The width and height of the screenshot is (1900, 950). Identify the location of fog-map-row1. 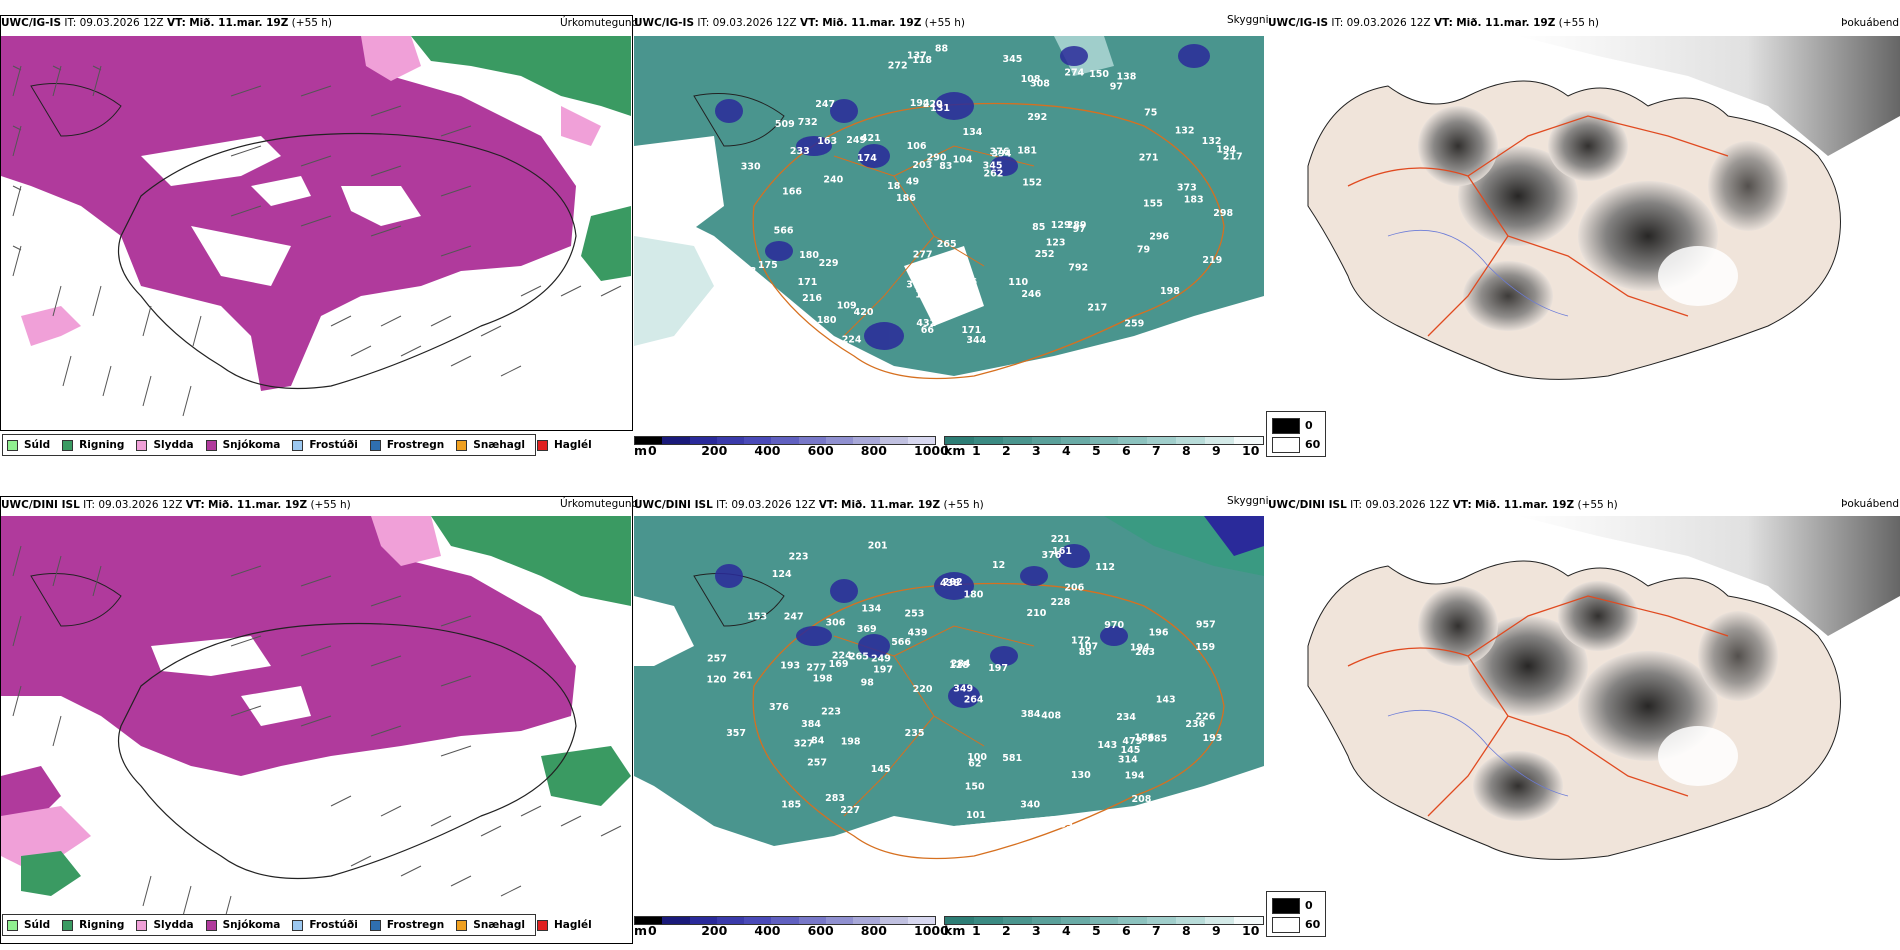
(1584, 232).